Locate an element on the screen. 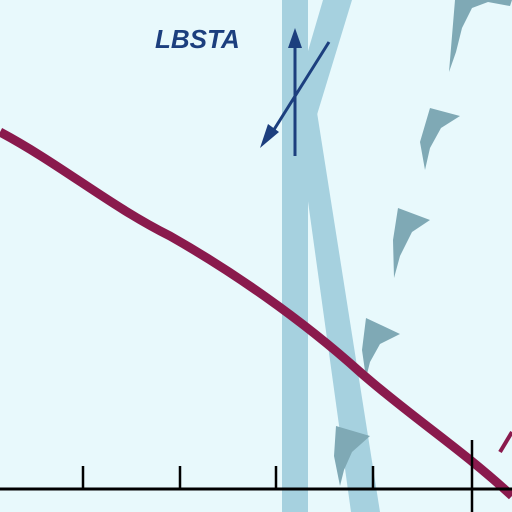 This screenshot has height=512, width=512. route-line-fragment is located at coordinates (505, 442).